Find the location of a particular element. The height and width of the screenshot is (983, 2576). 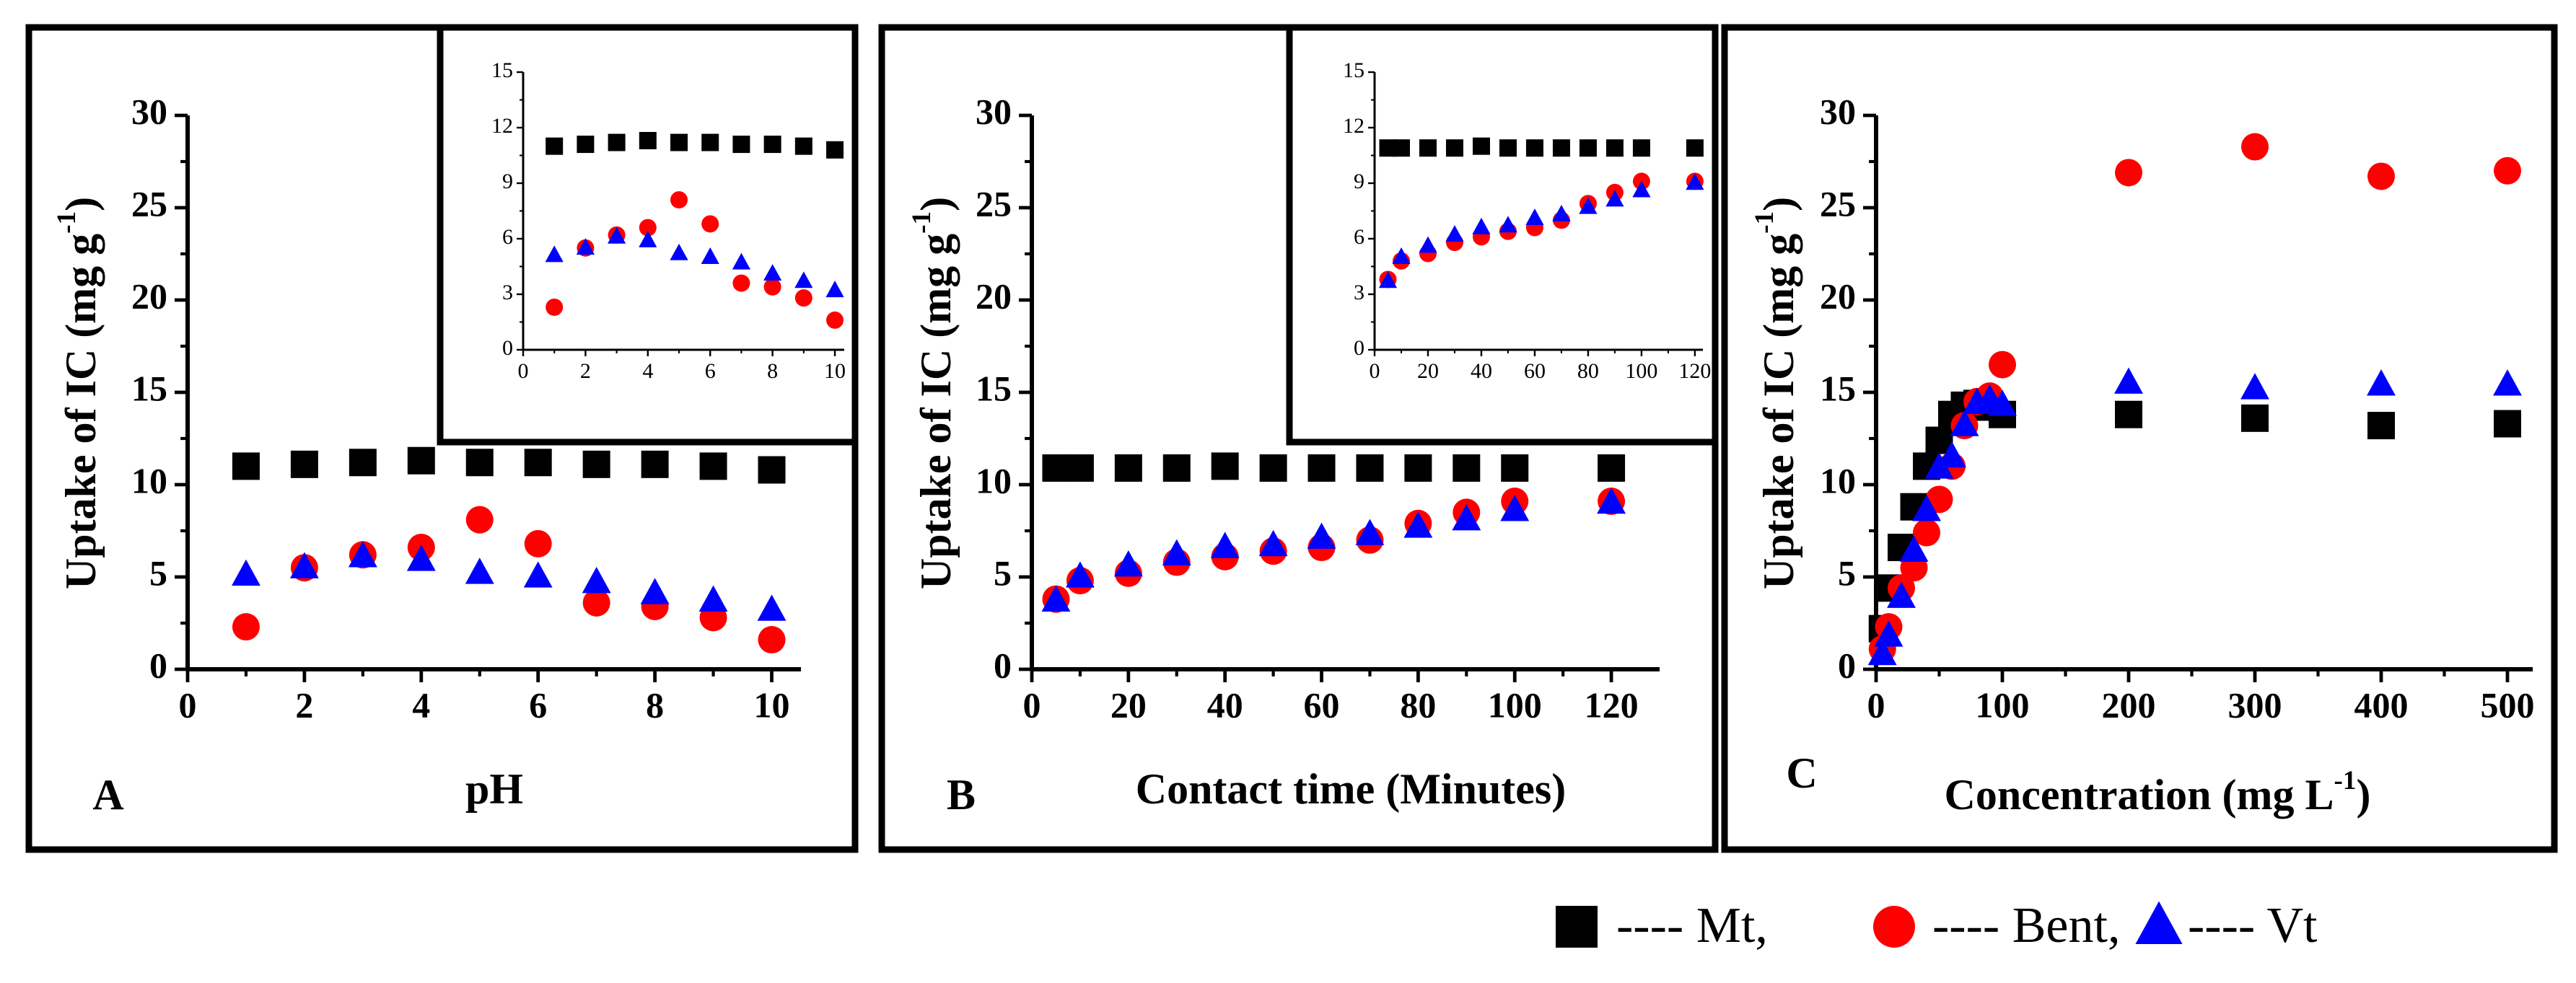

x-tick-label: 300 is located at coordinates (2255, 704).